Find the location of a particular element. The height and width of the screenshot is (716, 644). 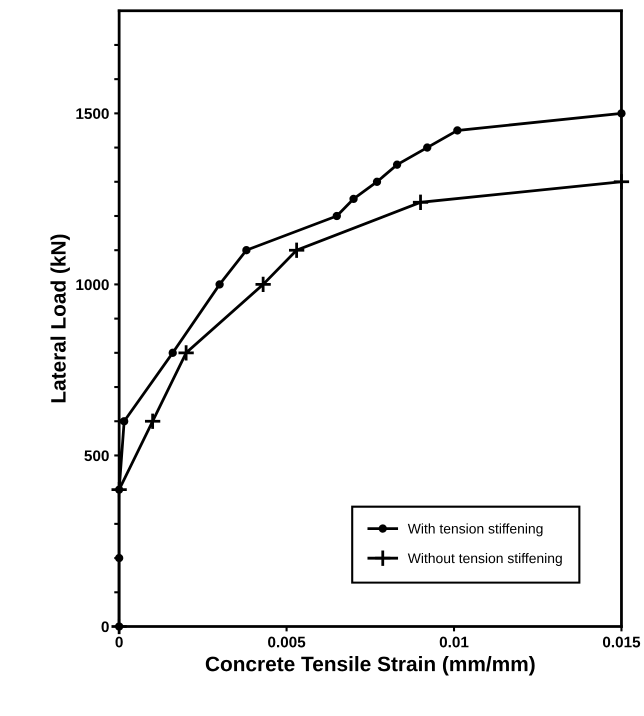

x-tick-label: 0.01 is located at coordinates (454, 642).